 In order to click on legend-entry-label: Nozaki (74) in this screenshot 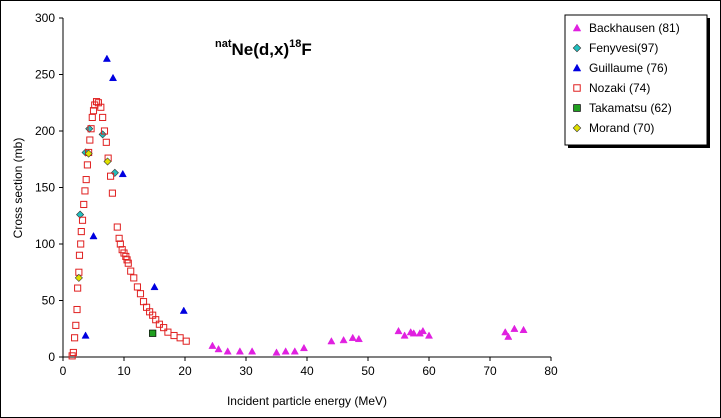, I will do `click(619, 88)`.